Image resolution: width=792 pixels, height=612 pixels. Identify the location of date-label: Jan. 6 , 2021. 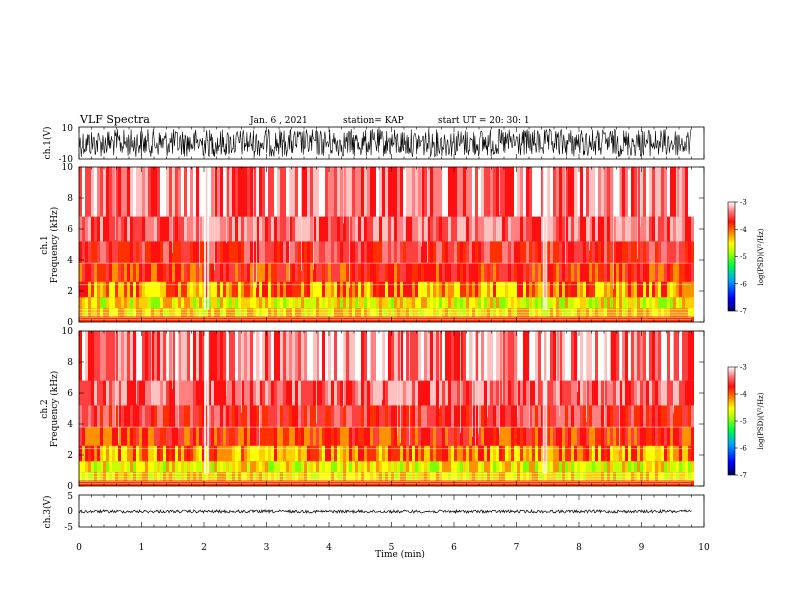
(278, 121).